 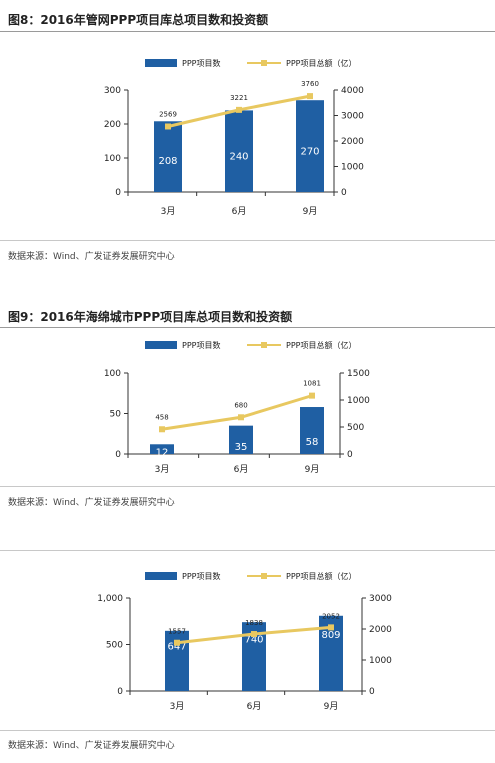 I want to click on chart-3-left-tick-label: 500, so click(x=114, y=646).